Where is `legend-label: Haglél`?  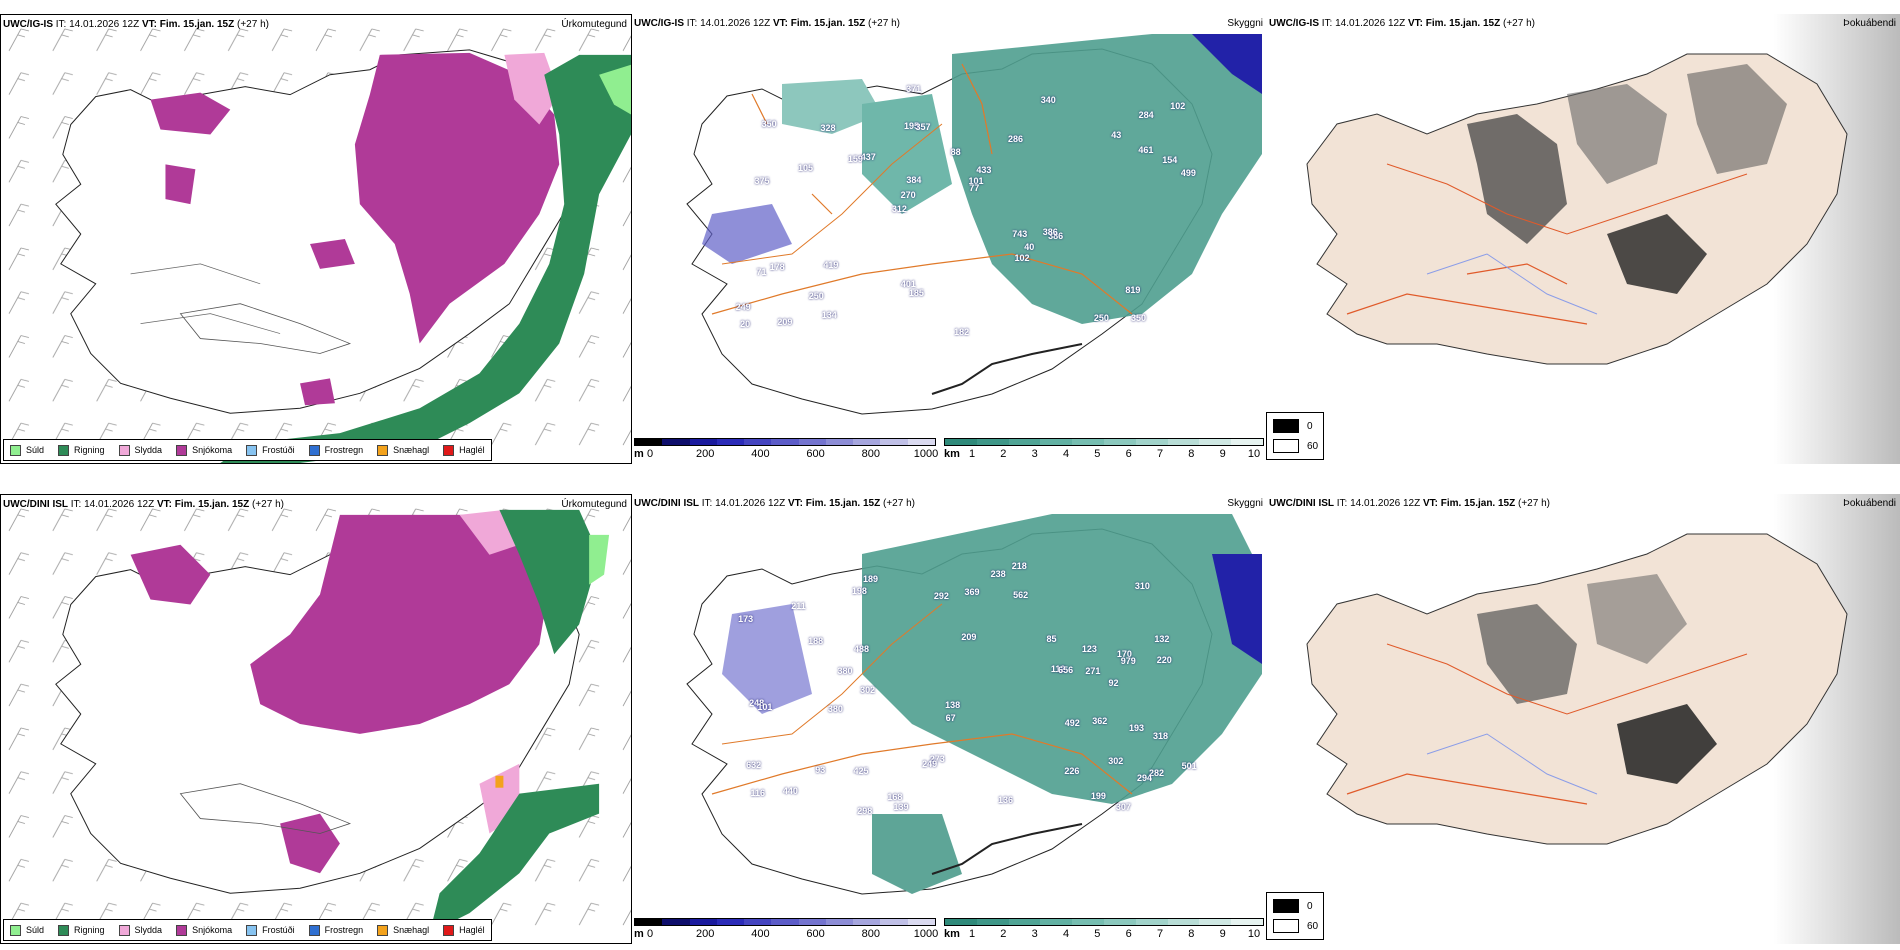
legend-label: Haglél is located at coordinates (472, 930).